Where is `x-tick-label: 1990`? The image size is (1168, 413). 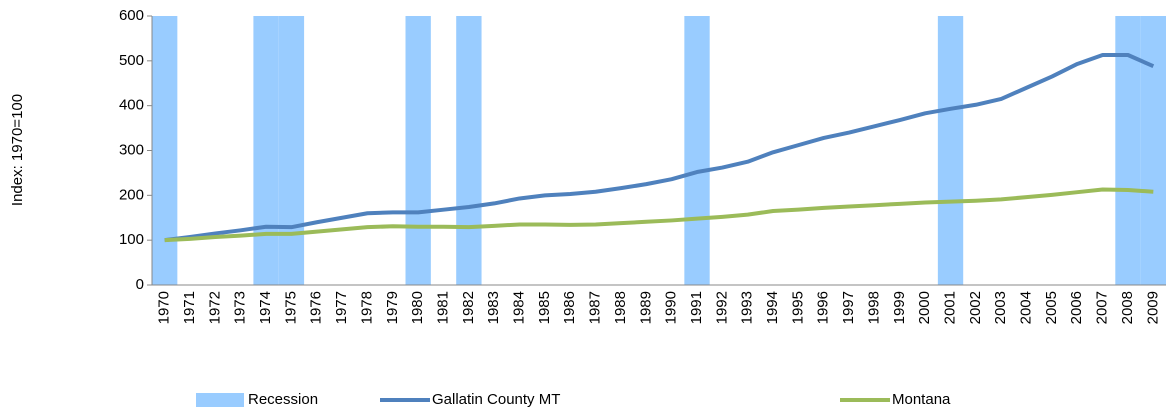 x-tick-label: 1990 is located at coordinates (671, 307).